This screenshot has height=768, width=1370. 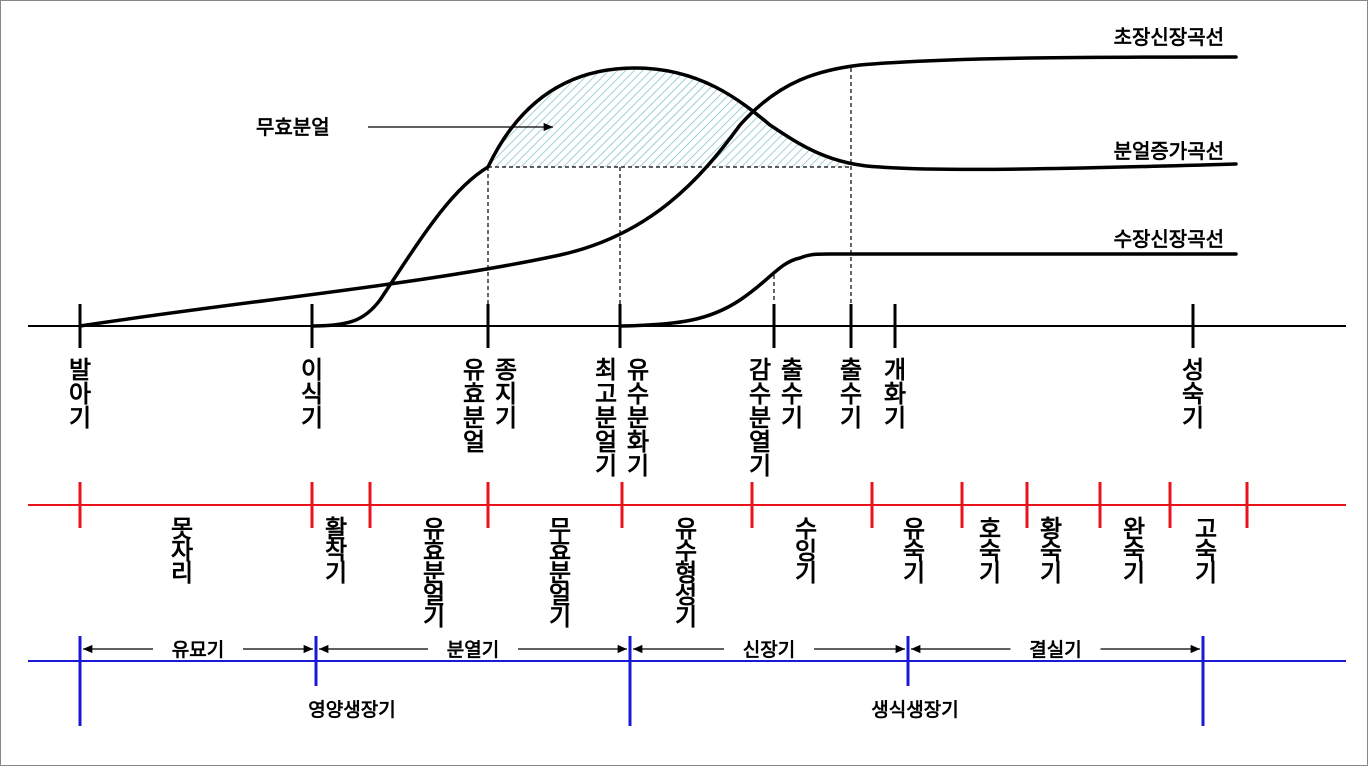 I want to click on stage-axis-labels: 못 자 리 활 착 기 유 효 분 얼 기 무 효 분 얼 기 유 수 형 성 기 수 잉 기 유 숙 기 호 숙 기 황 숙 기 완 숙 기 고 숙 기, so click(x=694, y=573).